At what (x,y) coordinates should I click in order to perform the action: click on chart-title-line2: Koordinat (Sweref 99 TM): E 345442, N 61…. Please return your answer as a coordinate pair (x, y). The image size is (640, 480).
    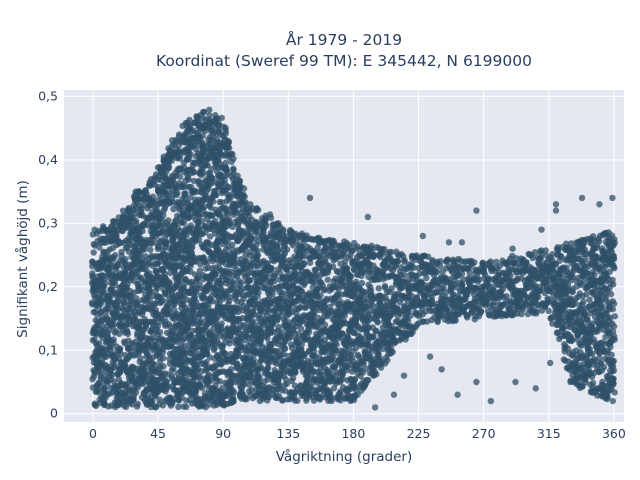
    Looking at the image, I should click on (344, 61).